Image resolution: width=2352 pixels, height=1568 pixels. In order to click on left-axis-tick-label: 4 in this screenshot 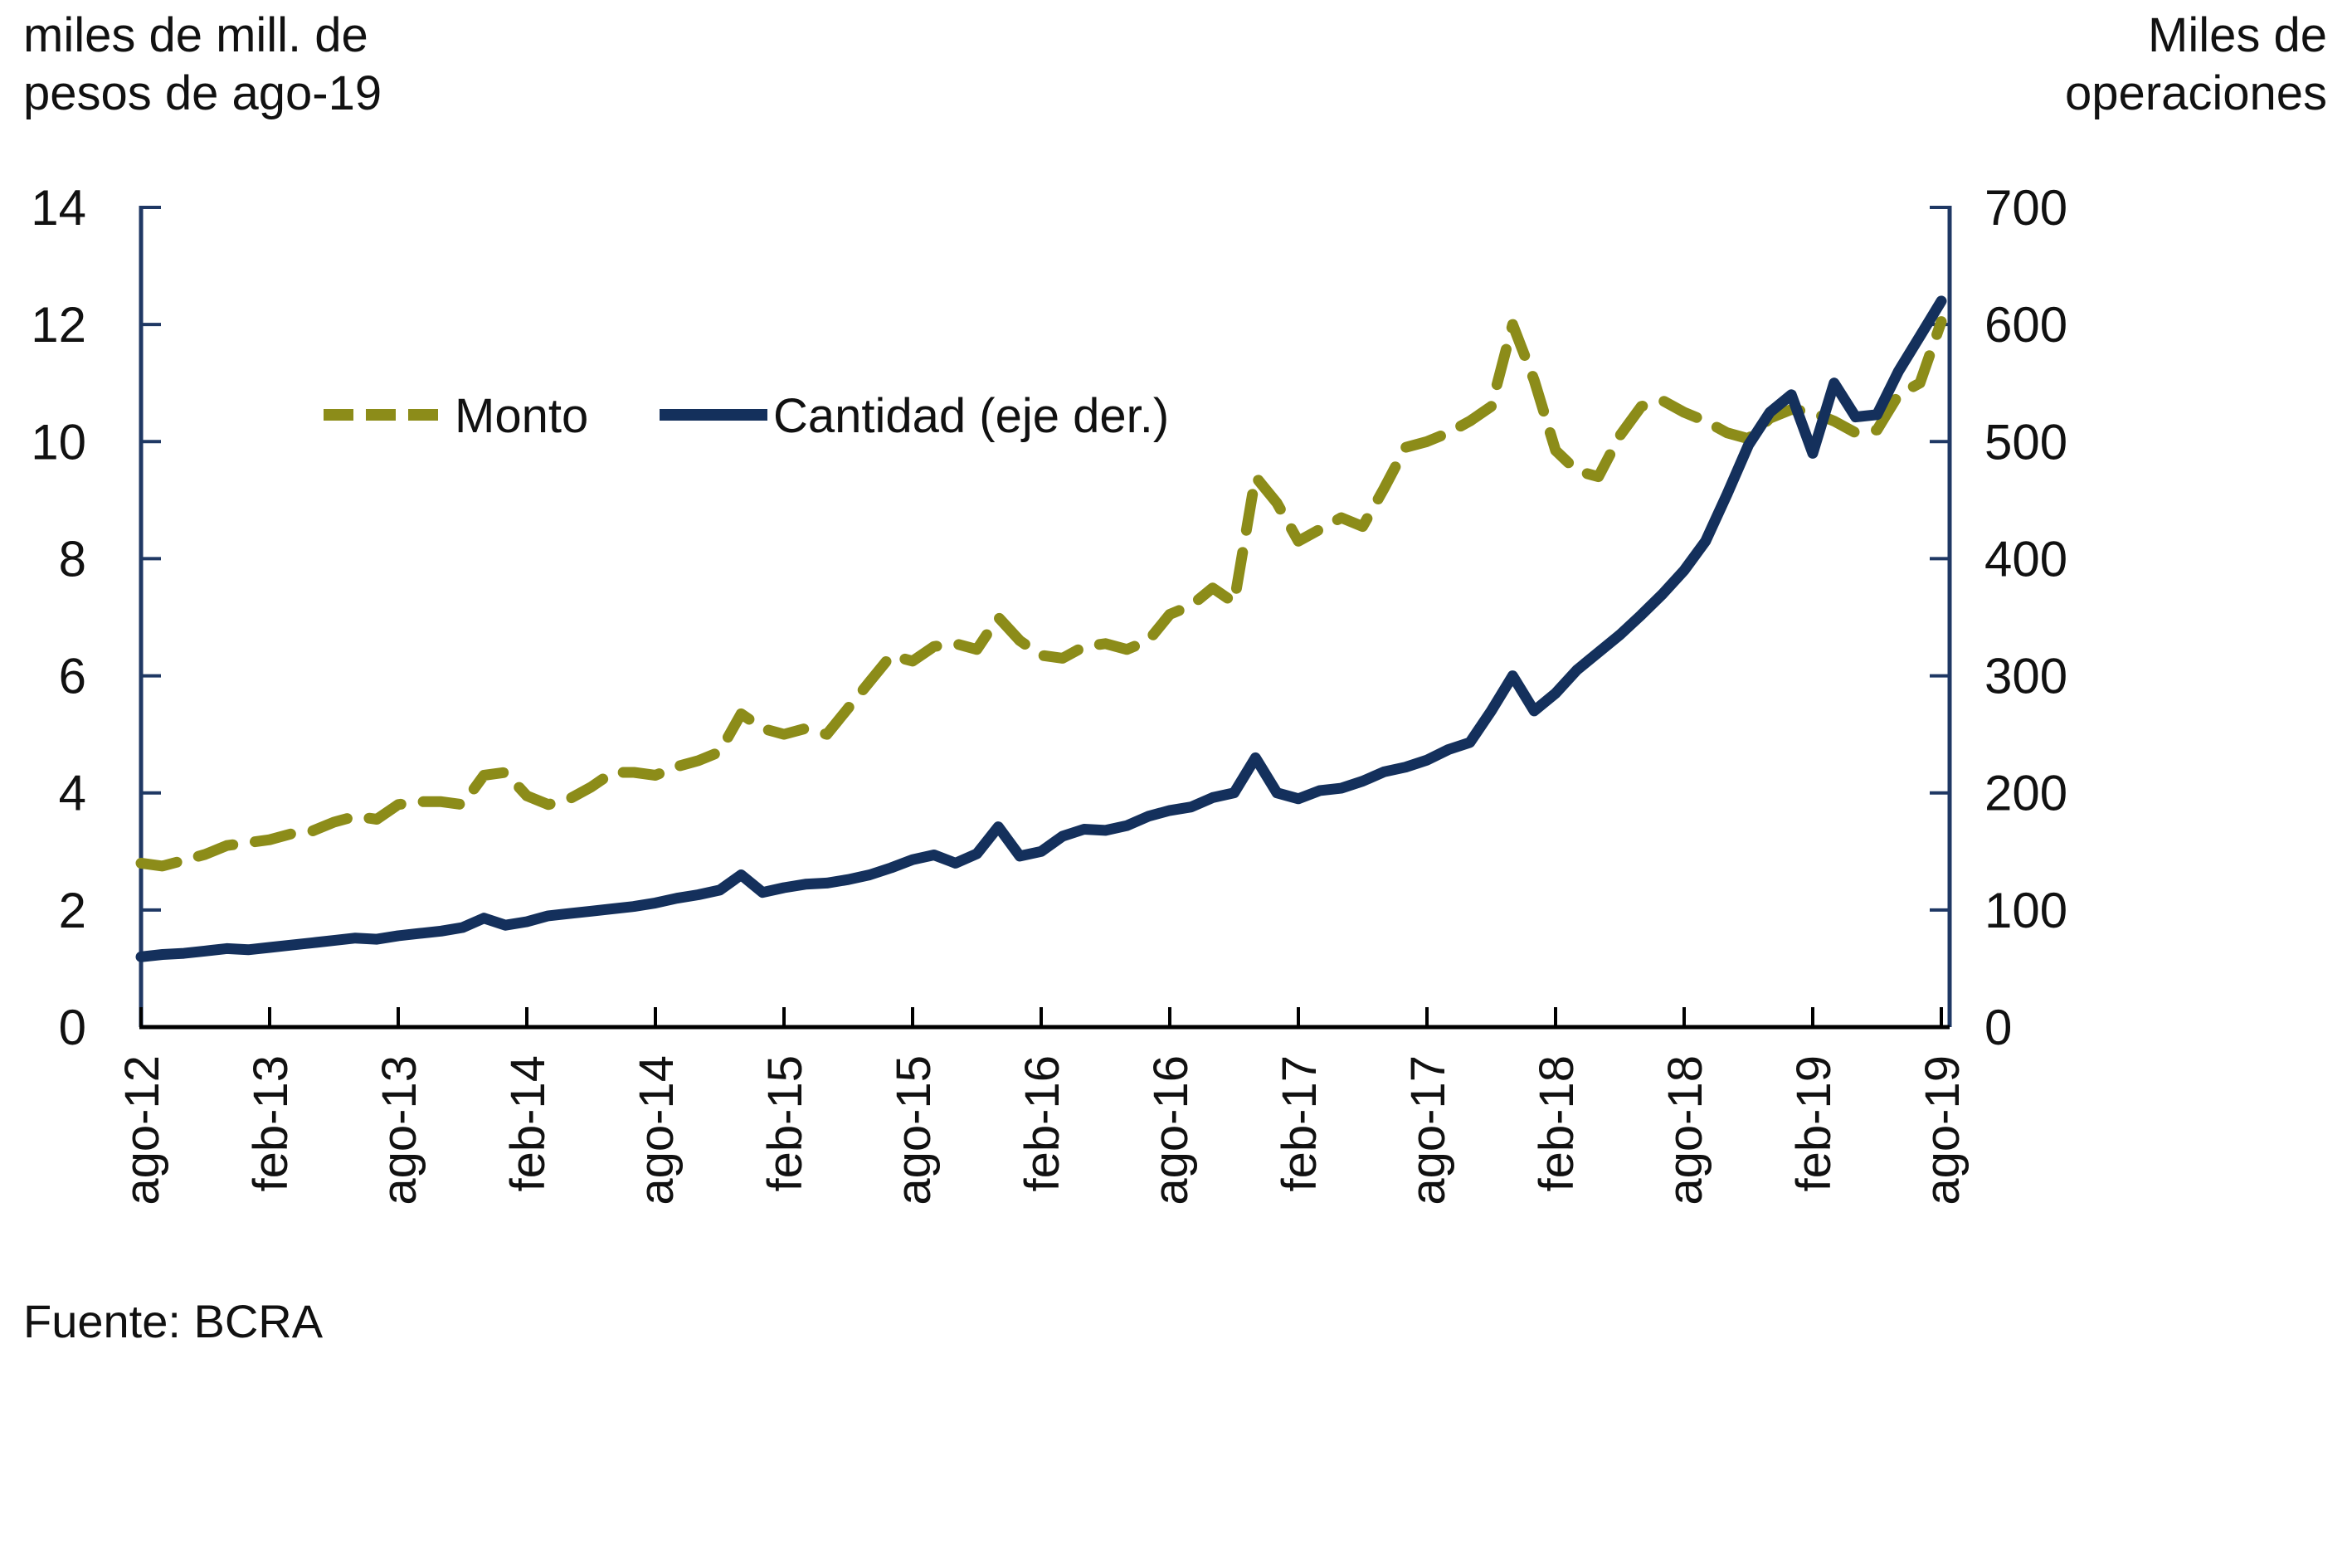, I will do `click(72, 793)`.